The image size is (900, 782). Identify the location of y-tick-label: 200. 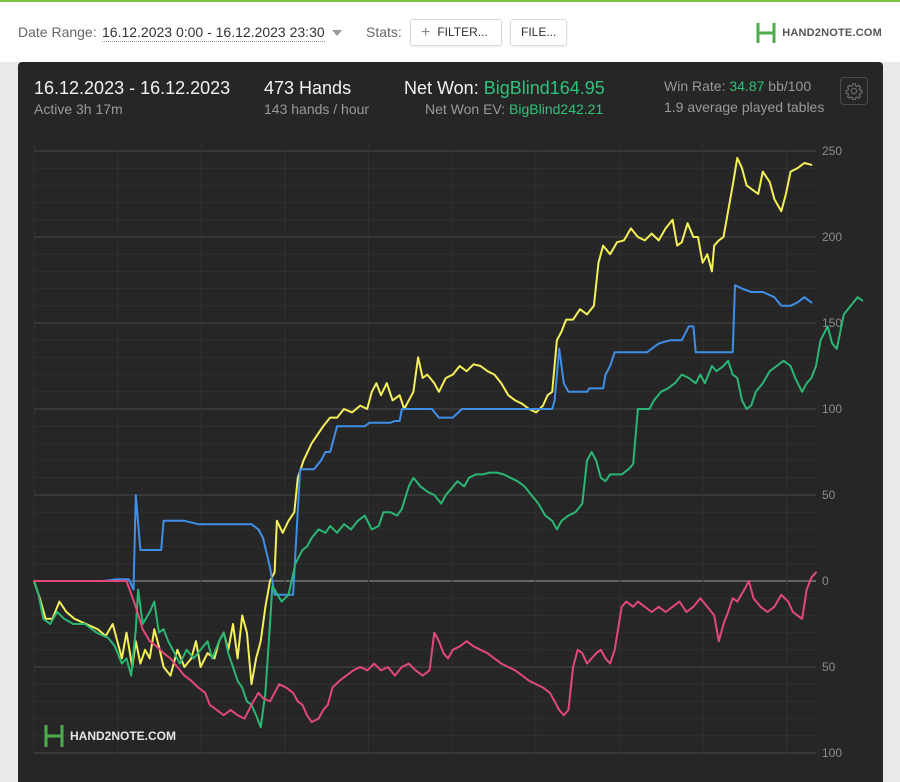
(832, 237).